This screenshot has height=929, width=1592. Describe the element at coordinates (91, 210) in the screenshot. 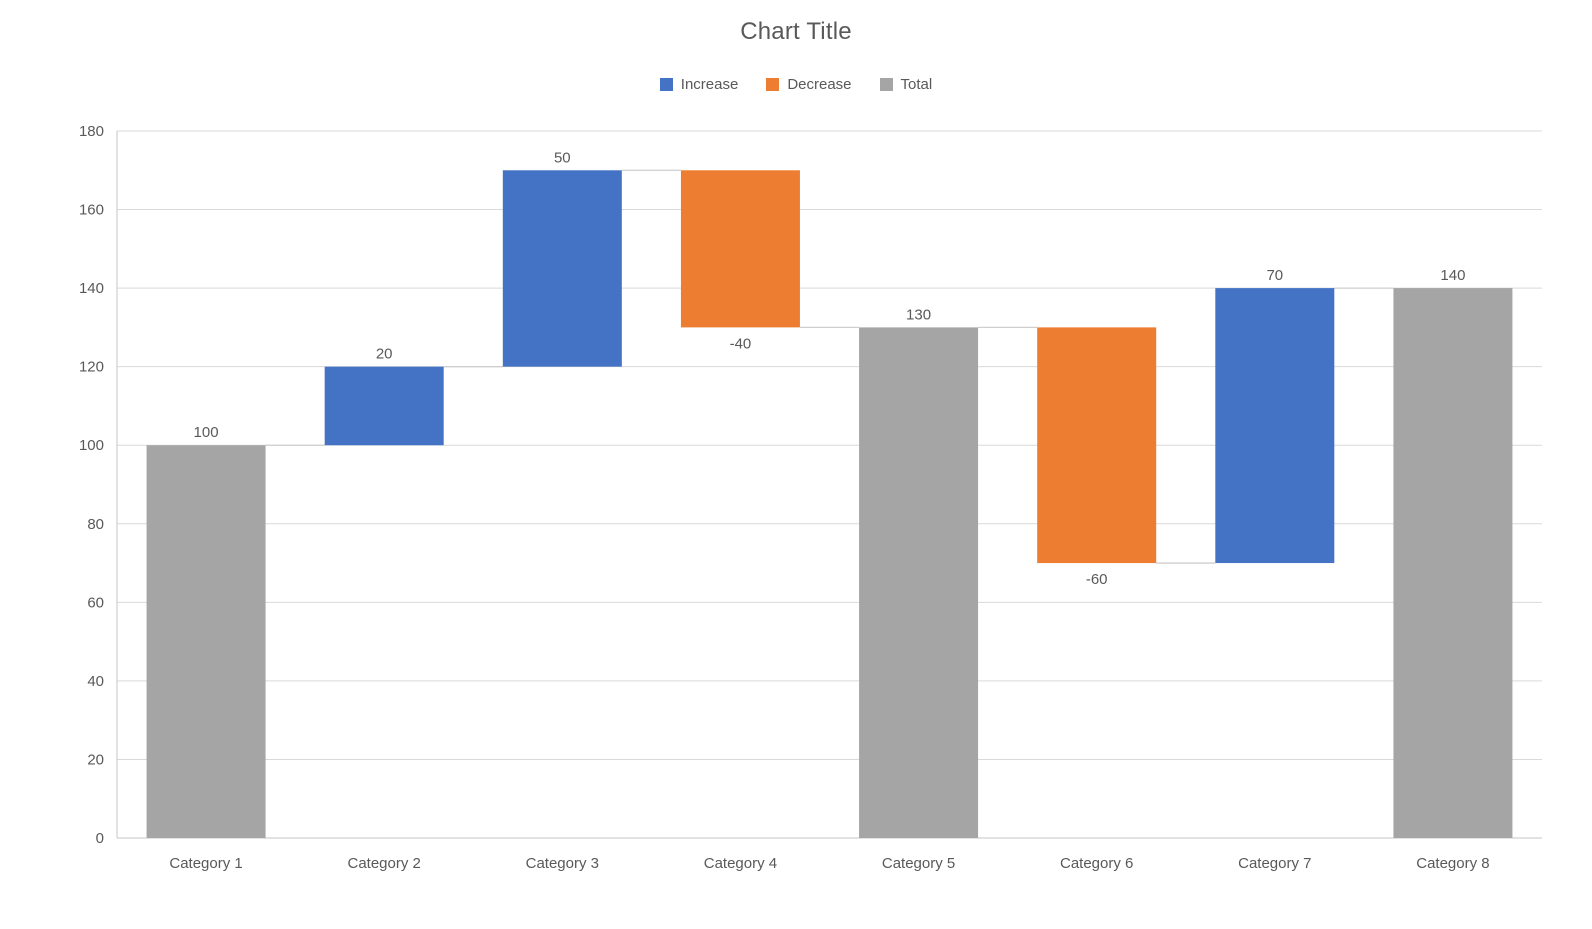

I see `y-tick-label-160: 160` at that location.